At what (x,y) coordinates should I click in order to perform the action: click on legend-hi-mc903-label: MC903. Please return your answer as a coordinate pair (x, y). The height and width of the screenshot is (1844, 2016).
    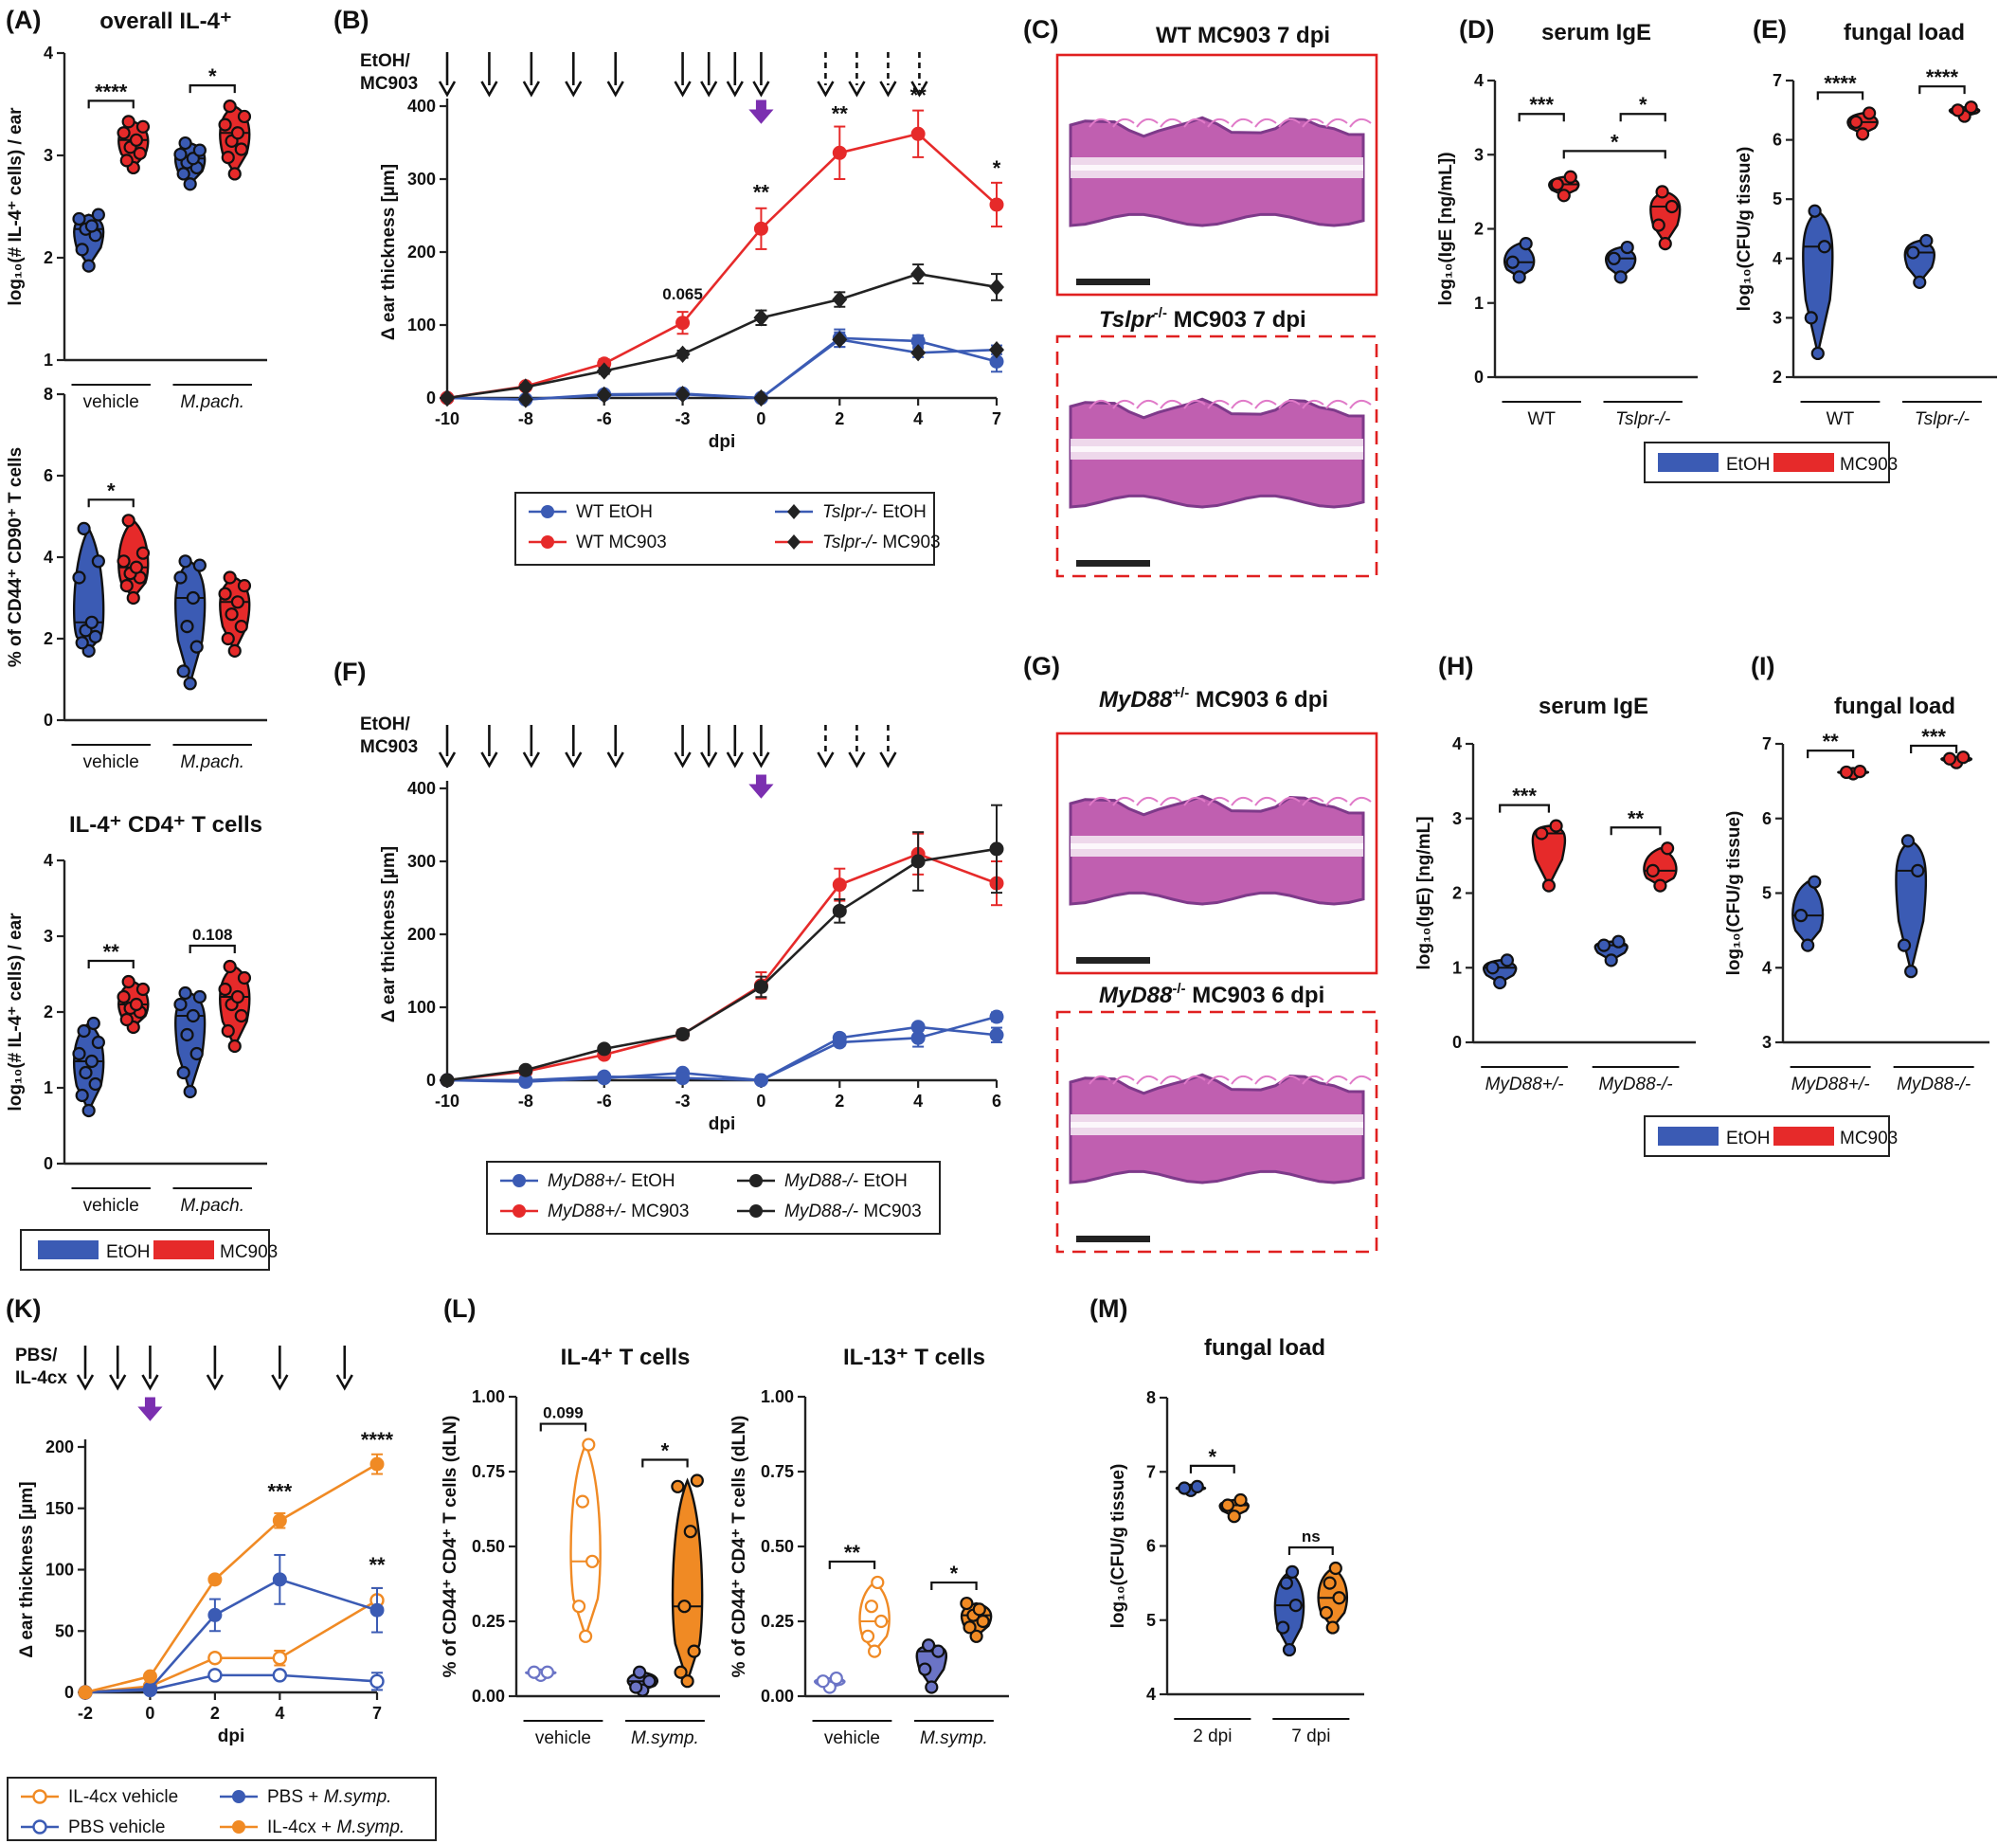
    Looking at the image, I should click on (1869, 1138).